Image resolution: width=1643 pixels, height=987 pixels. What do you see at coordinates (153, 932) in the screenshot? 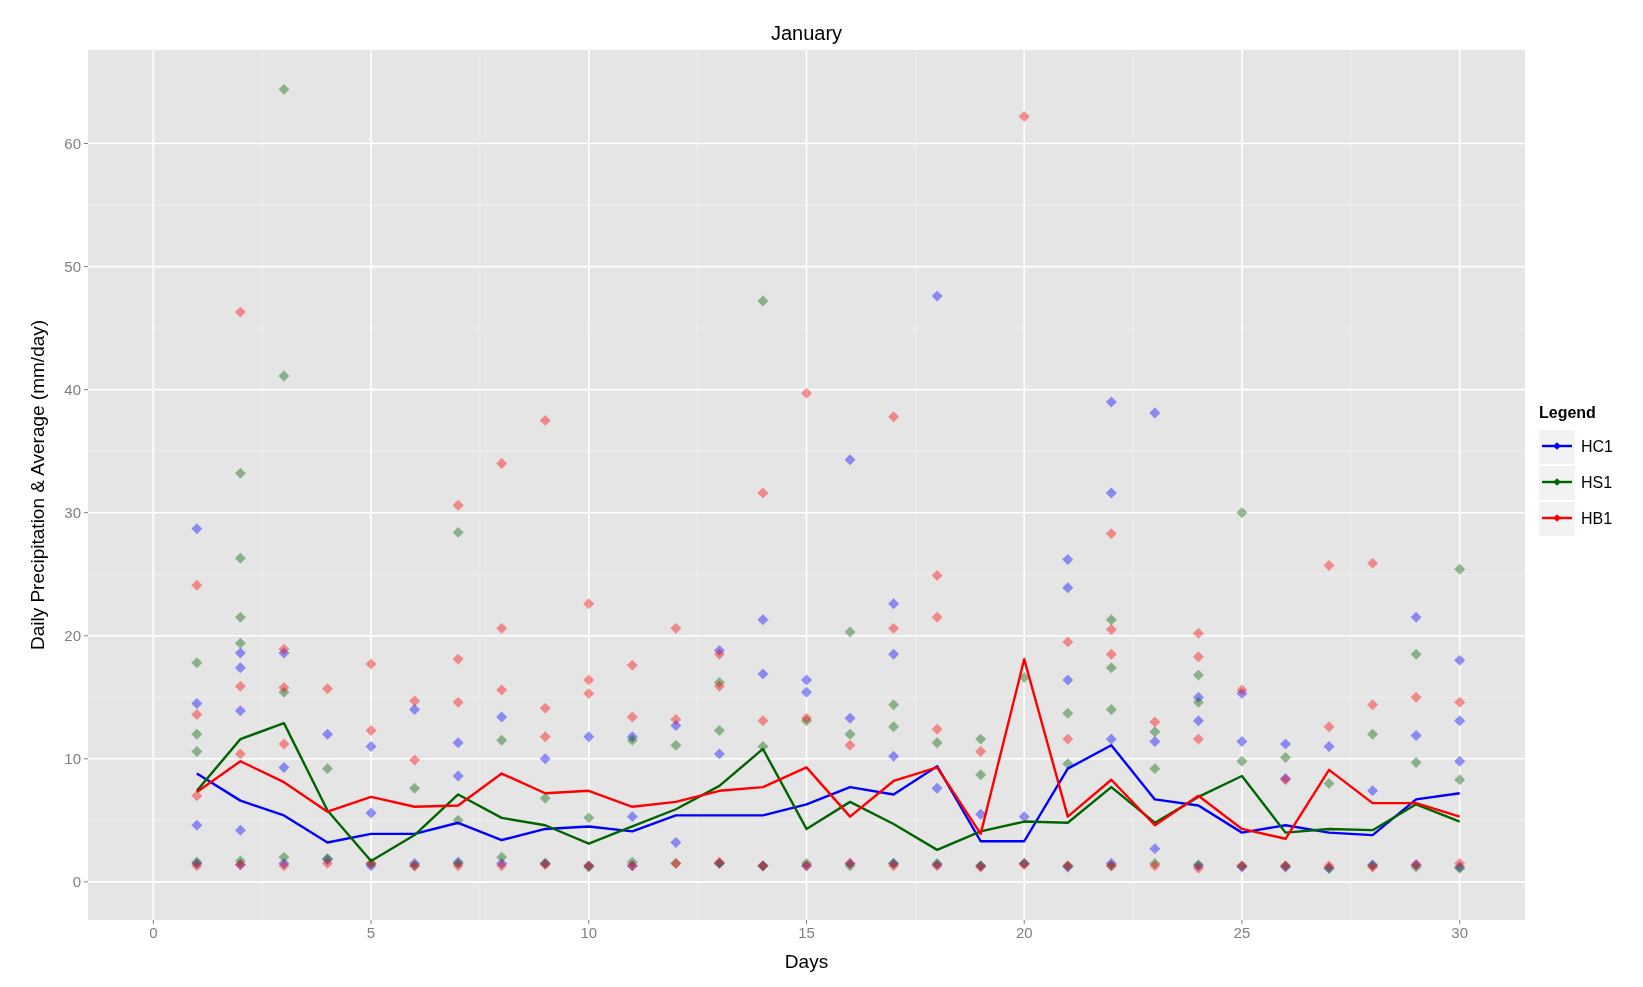
I see `x-tick-label: 0` at bounding box center [153, 932].